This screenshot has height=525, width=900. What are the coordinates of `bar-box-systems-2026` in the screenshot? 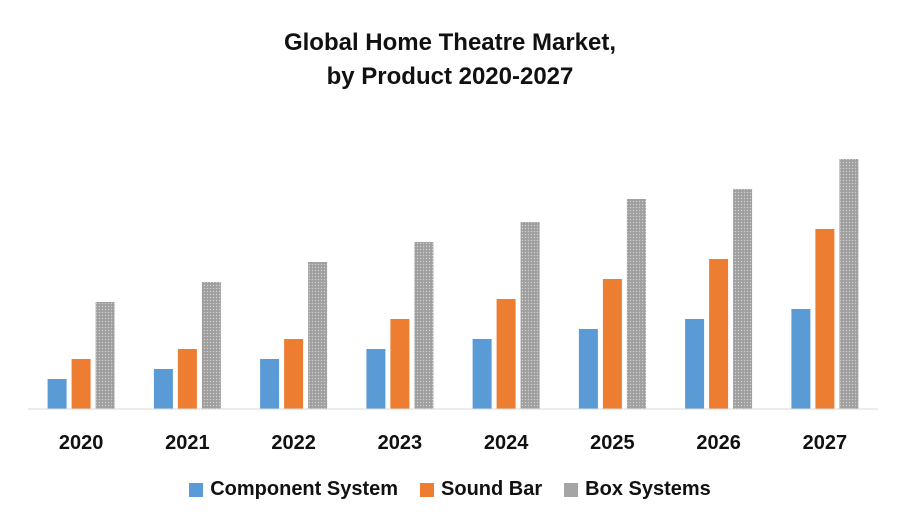 It's located at (743, 299).